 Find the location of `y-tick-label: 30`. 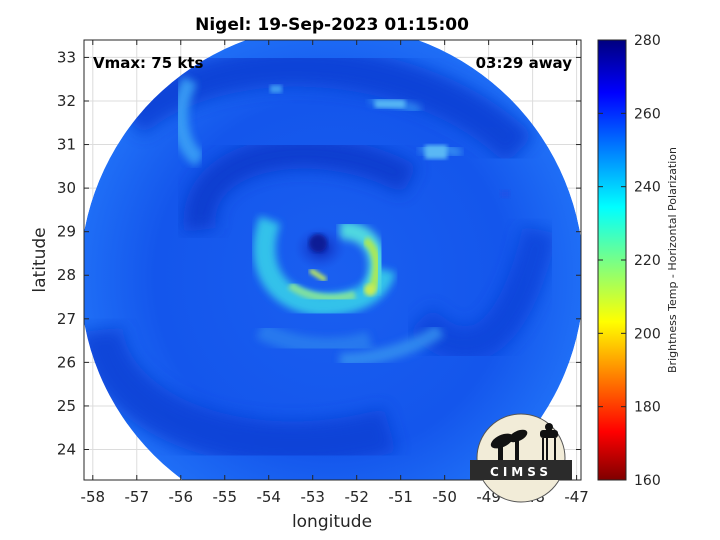

y-tick-label: 30 is located at coordinates (66, 188).